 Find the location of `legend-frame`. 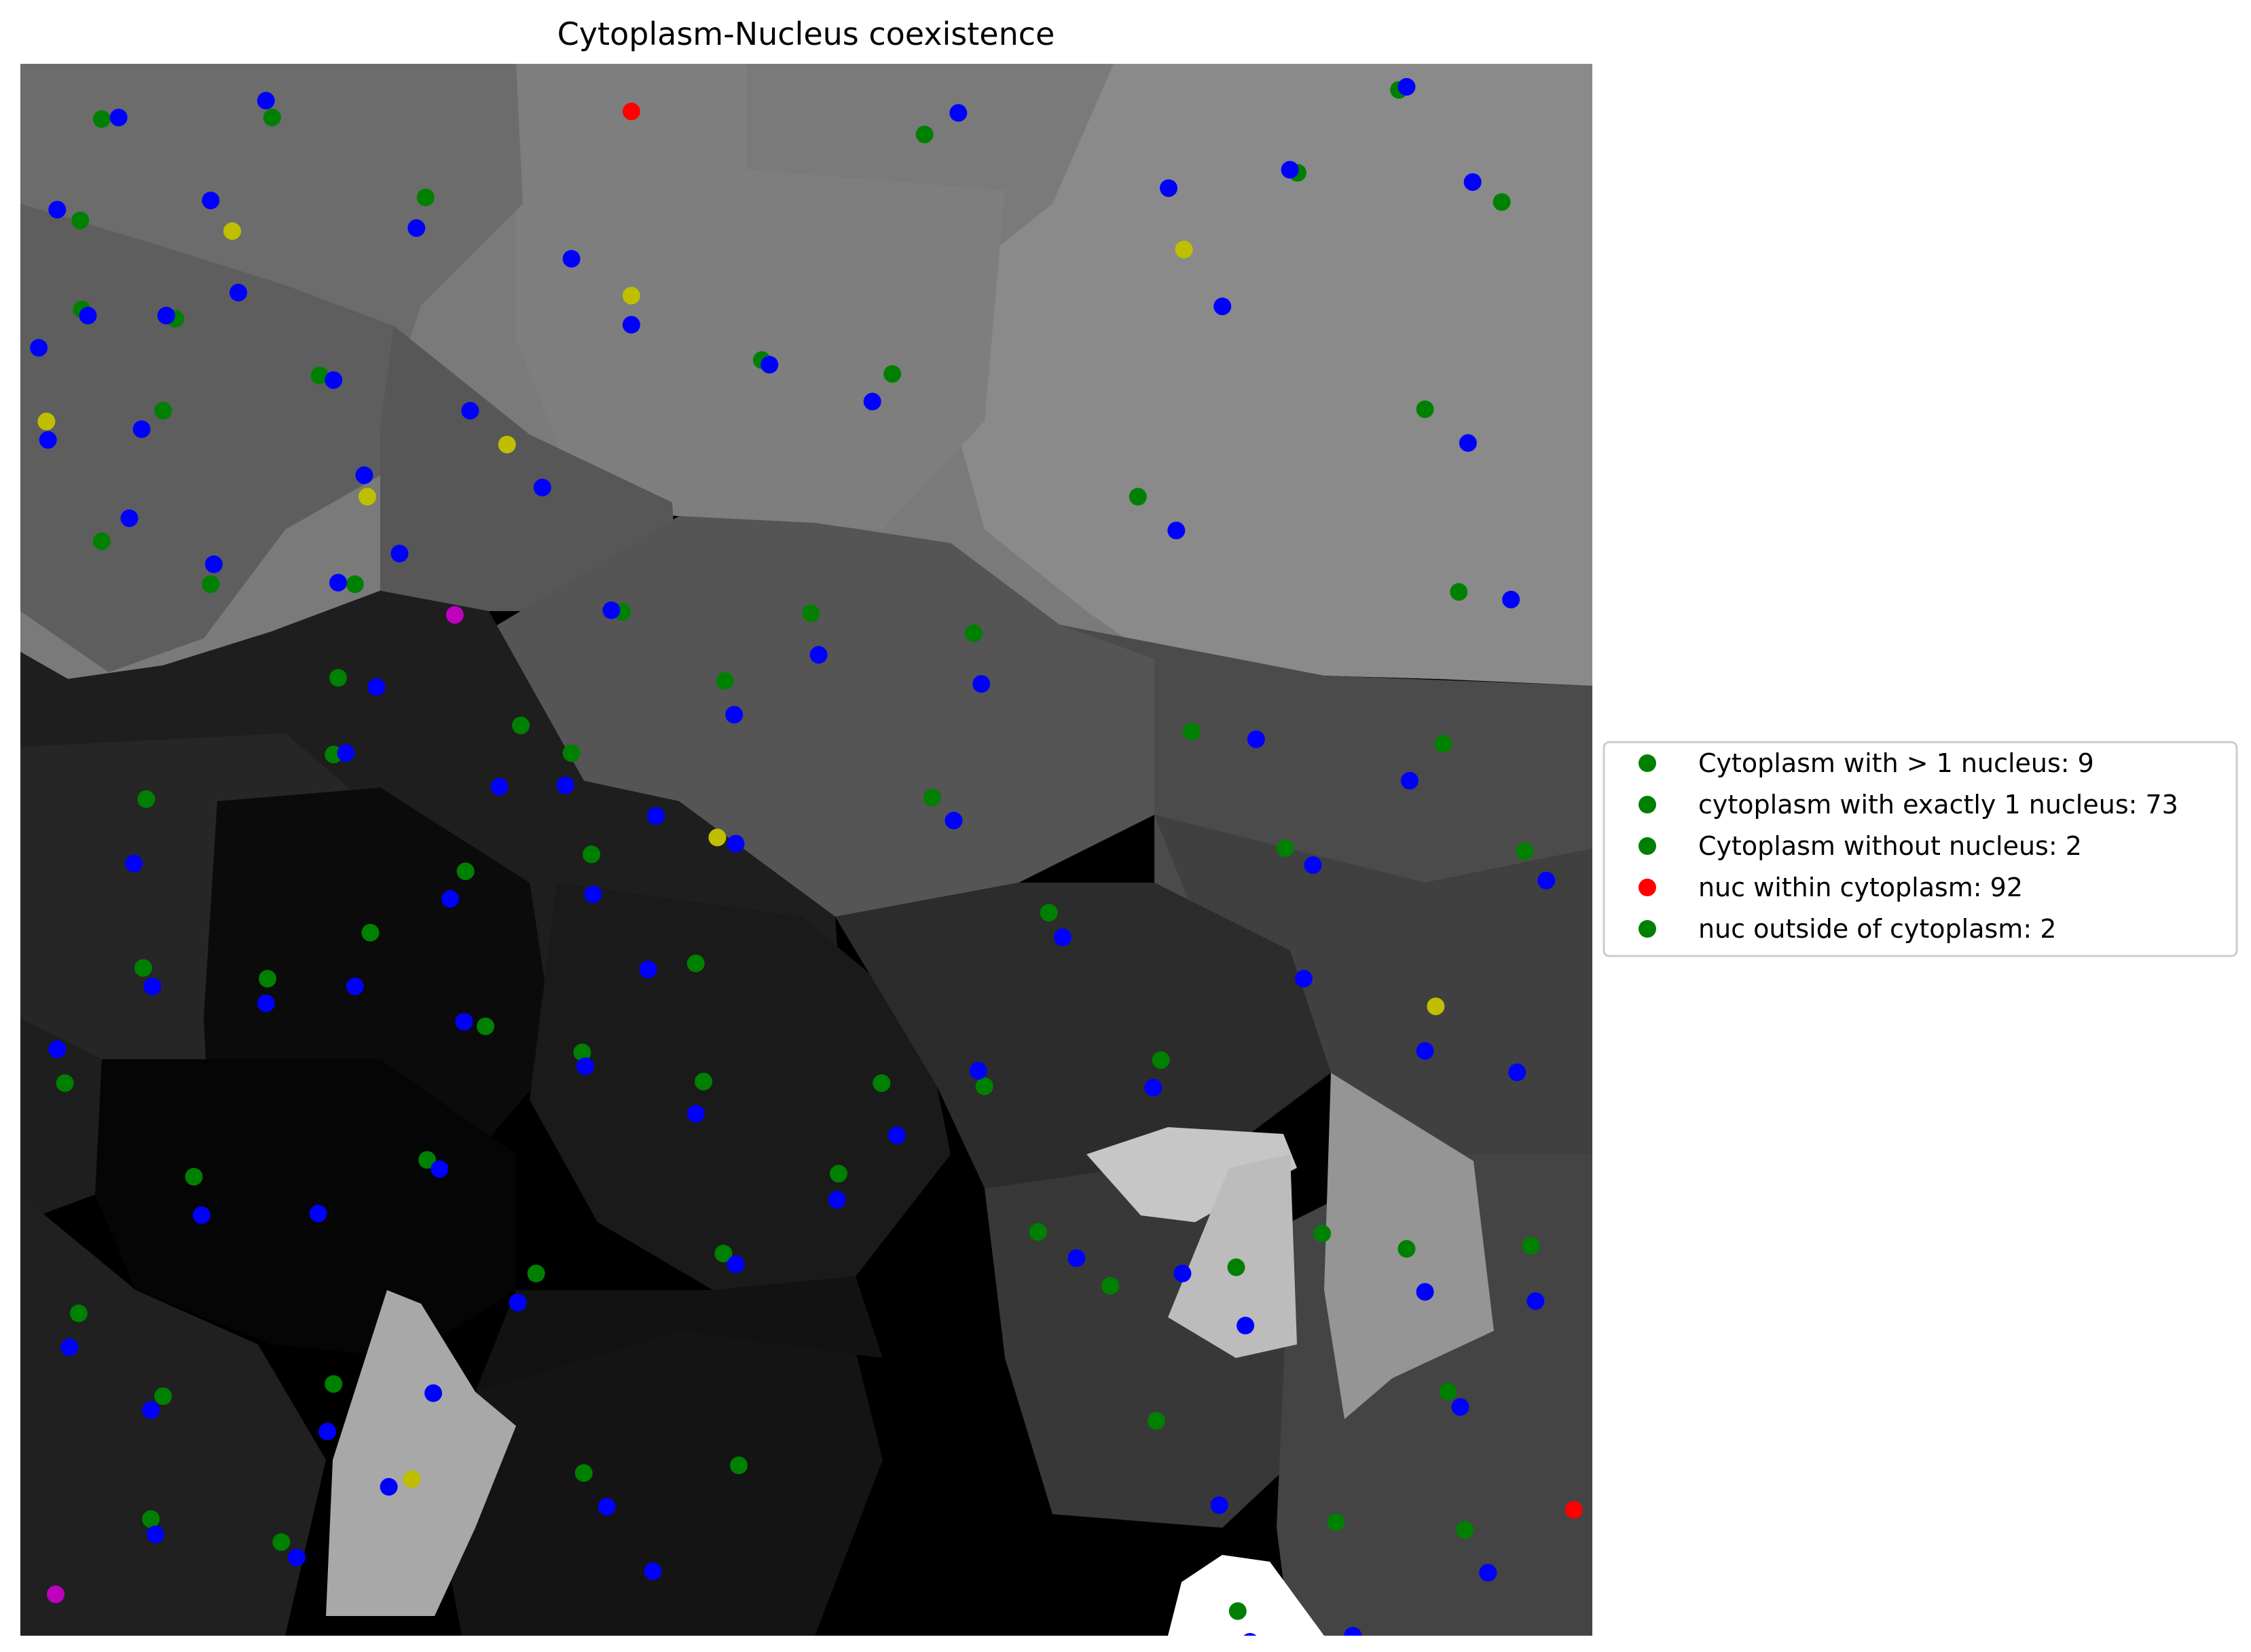

legend-frame is located at coordinates (1921, 849).